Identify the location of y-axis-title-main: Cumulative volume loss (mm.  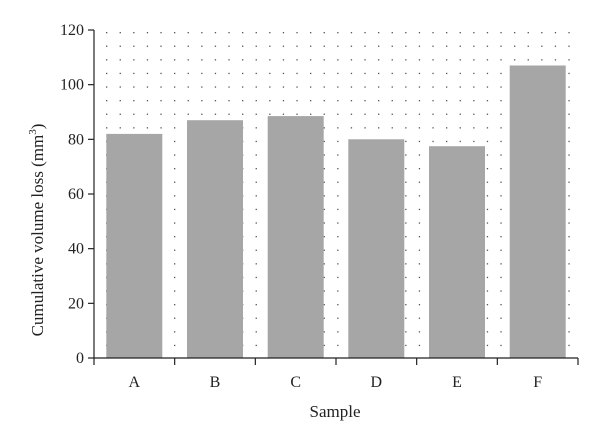
(37, 236).